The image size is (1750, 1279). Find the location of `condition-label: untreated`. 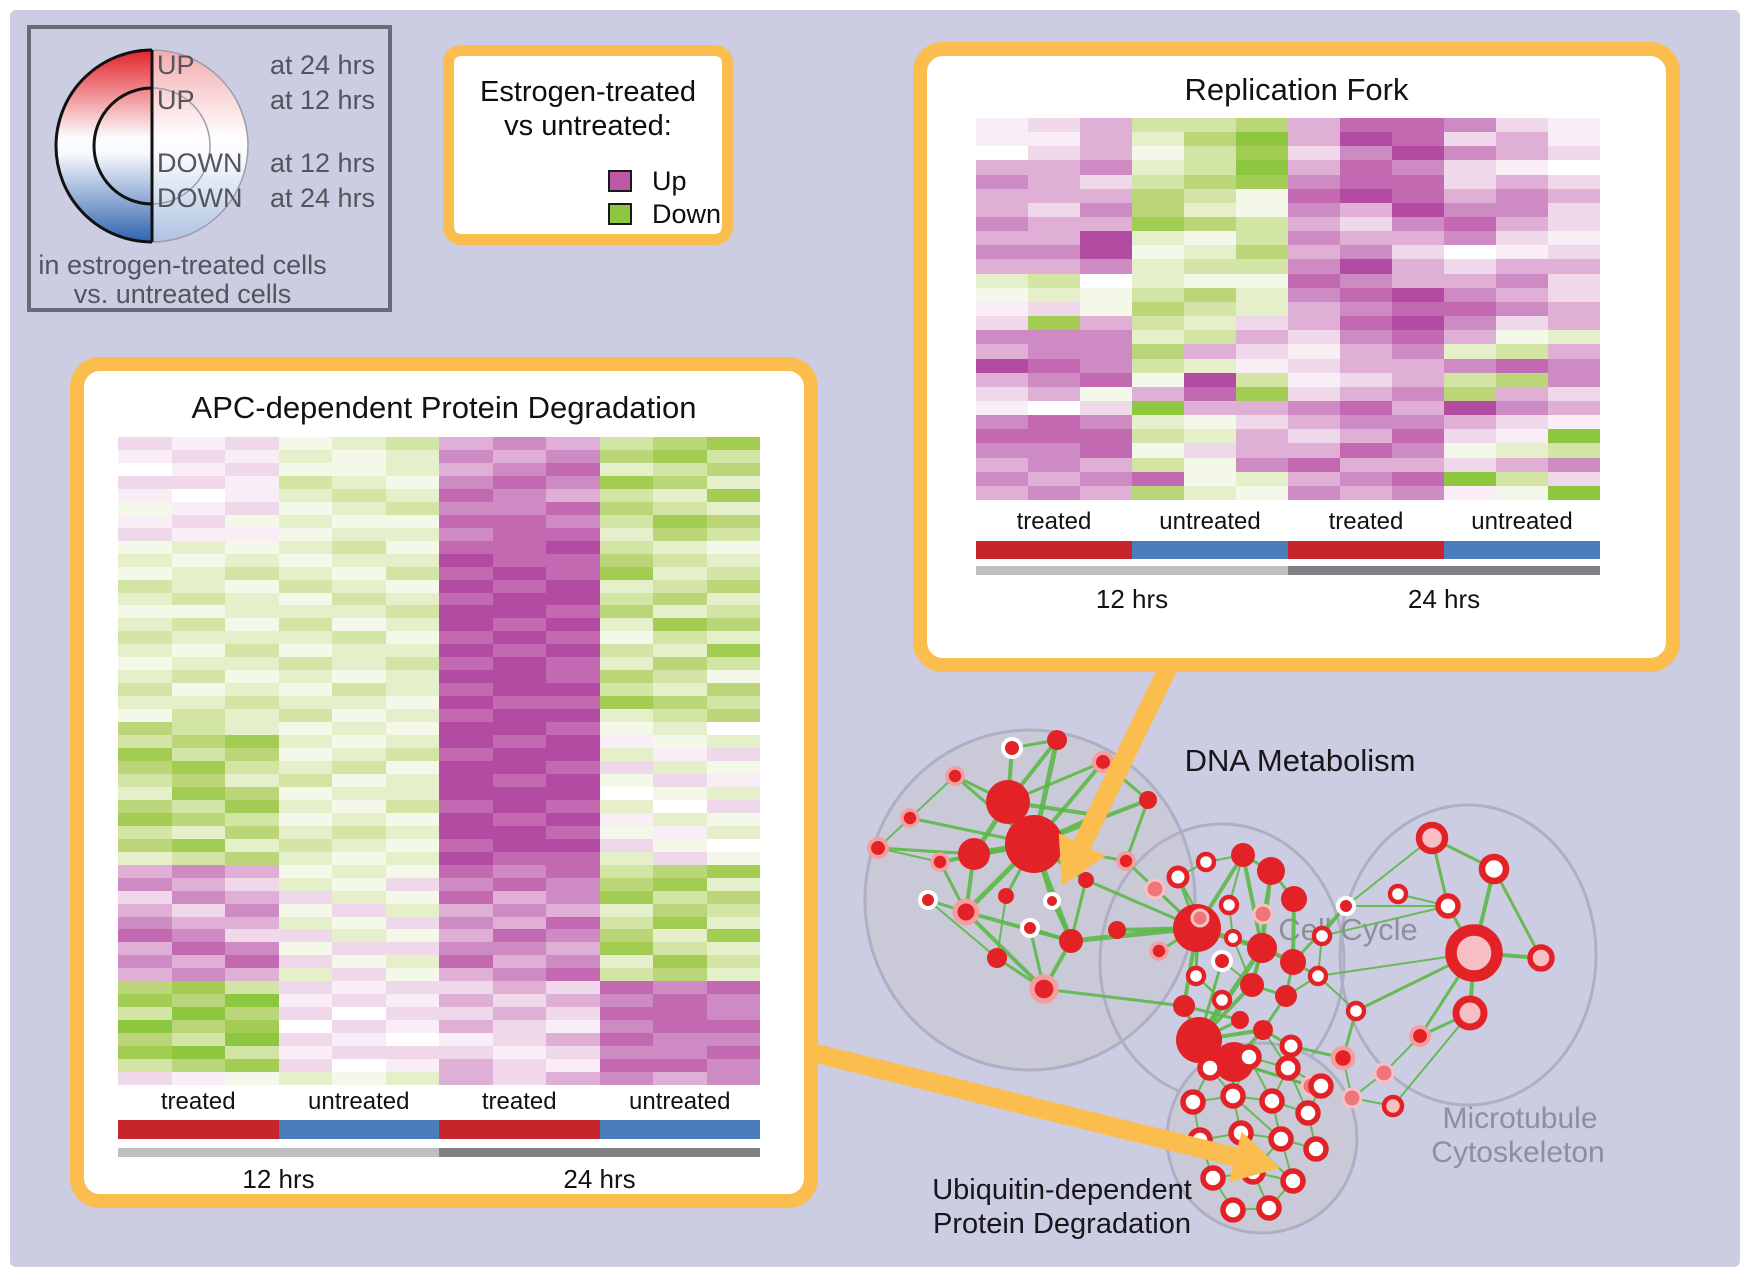

condition-label: untreated is located at coordinates (1210, 521).